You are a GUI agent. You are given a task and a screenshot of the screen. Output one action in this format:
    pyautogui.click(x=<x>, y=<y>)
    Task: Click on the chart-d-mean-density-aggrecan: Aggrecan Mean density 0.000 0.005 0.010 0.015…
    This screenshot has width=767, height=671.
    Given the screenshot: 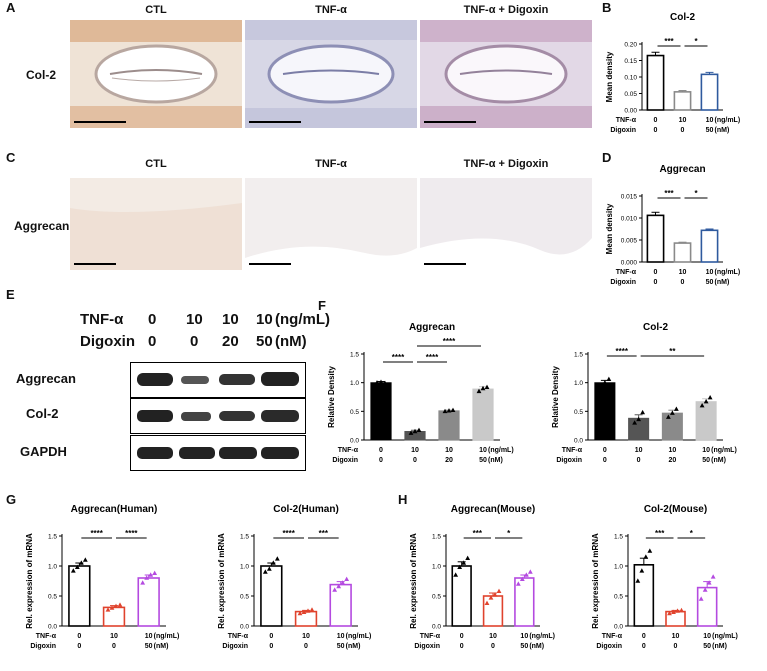 What is the action you would take?
    pyautogui.click(x=683, y=231)
    